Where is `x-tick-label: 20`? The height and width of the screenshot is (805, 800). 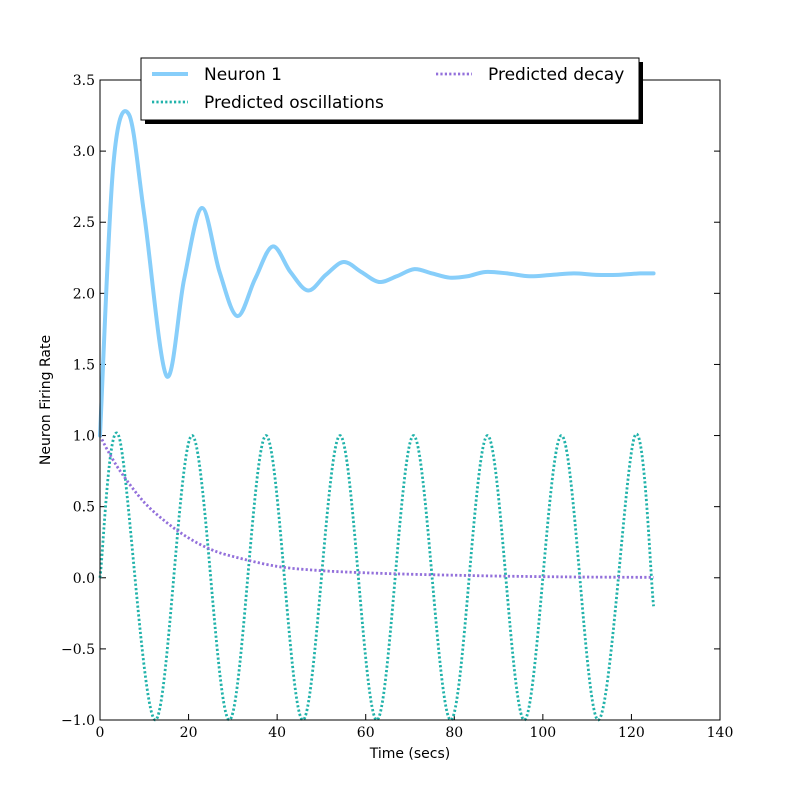
x-tick-label: 20 is located at coordinates (189, 733).